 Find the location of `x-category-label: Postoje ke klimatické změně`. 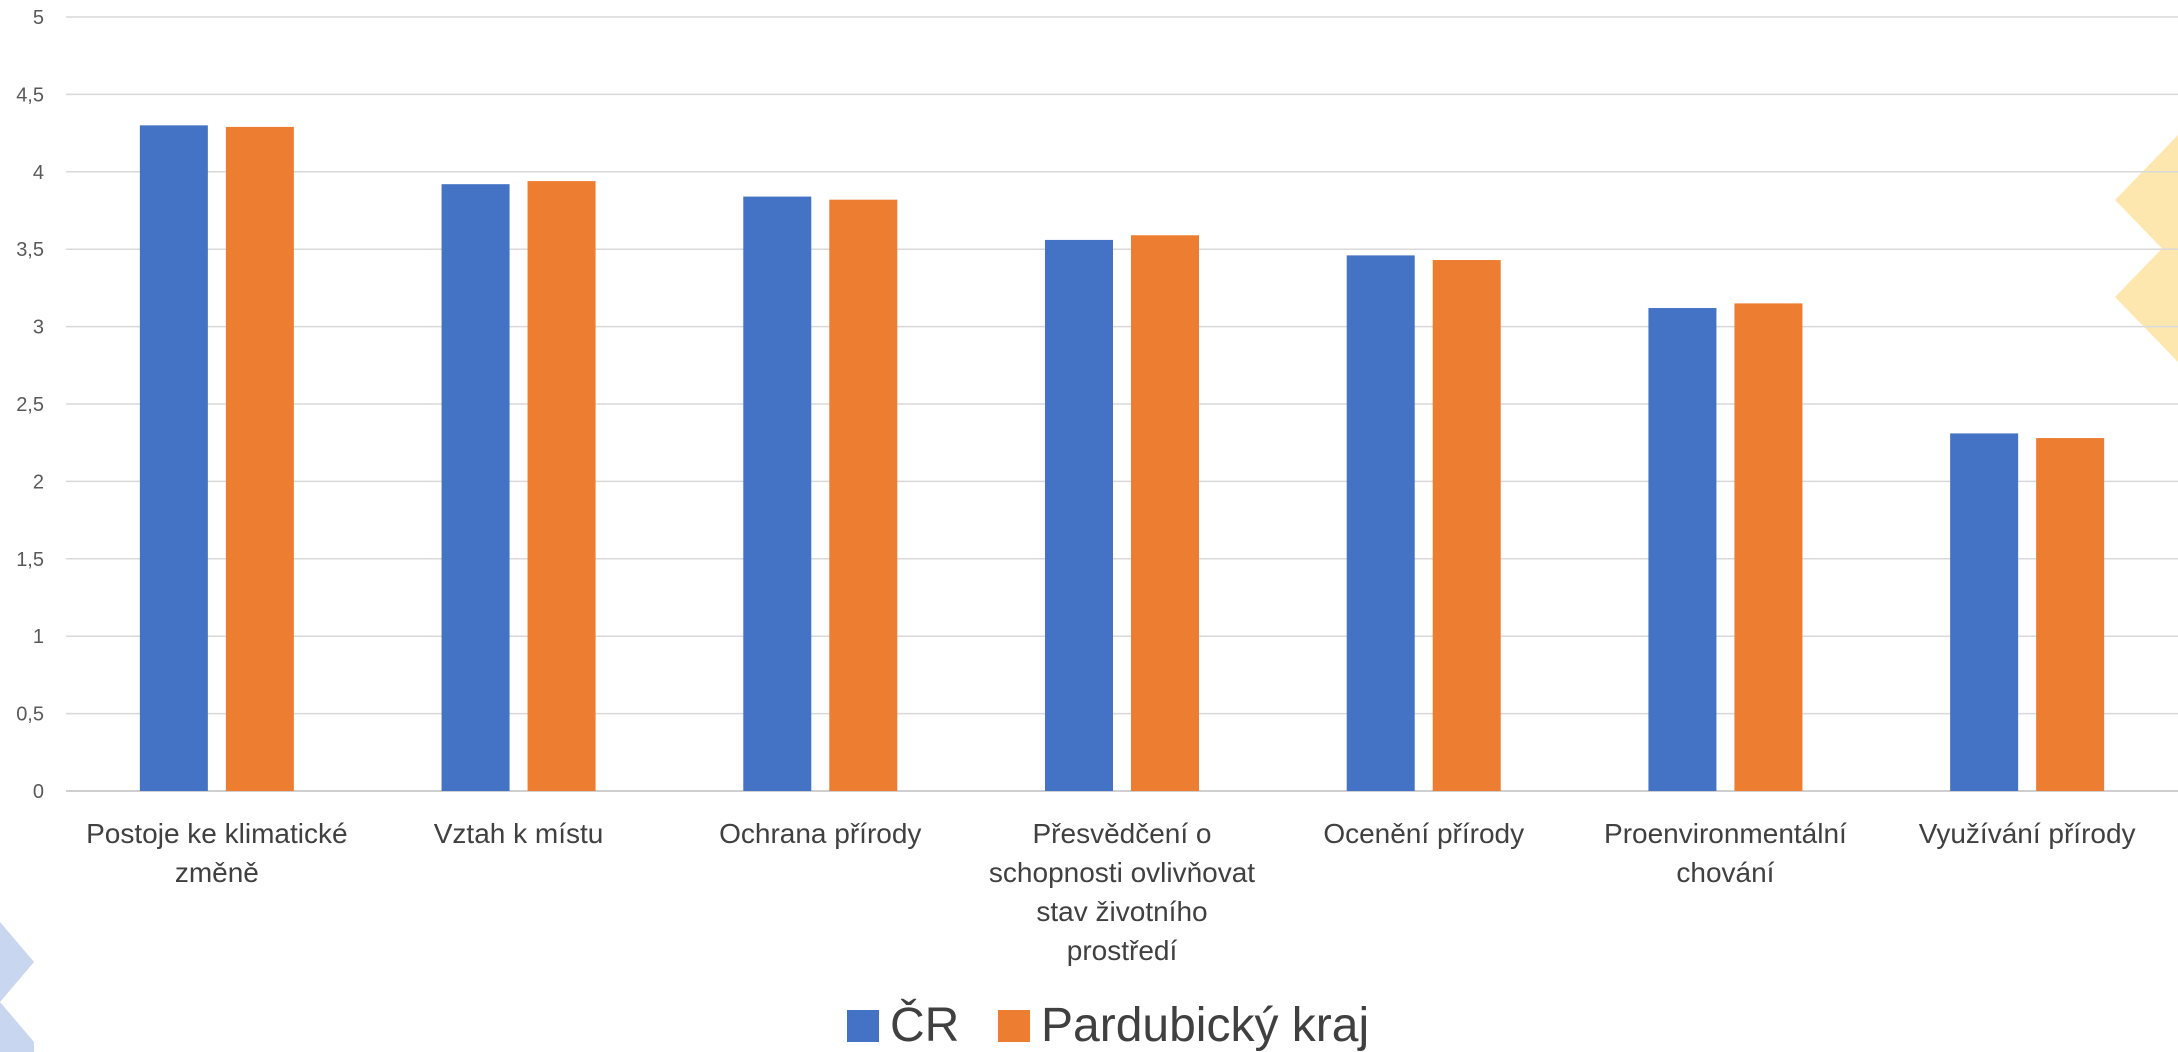

x-category-label: Postoje ke klimatické změně is located at coordinates (216, 853).